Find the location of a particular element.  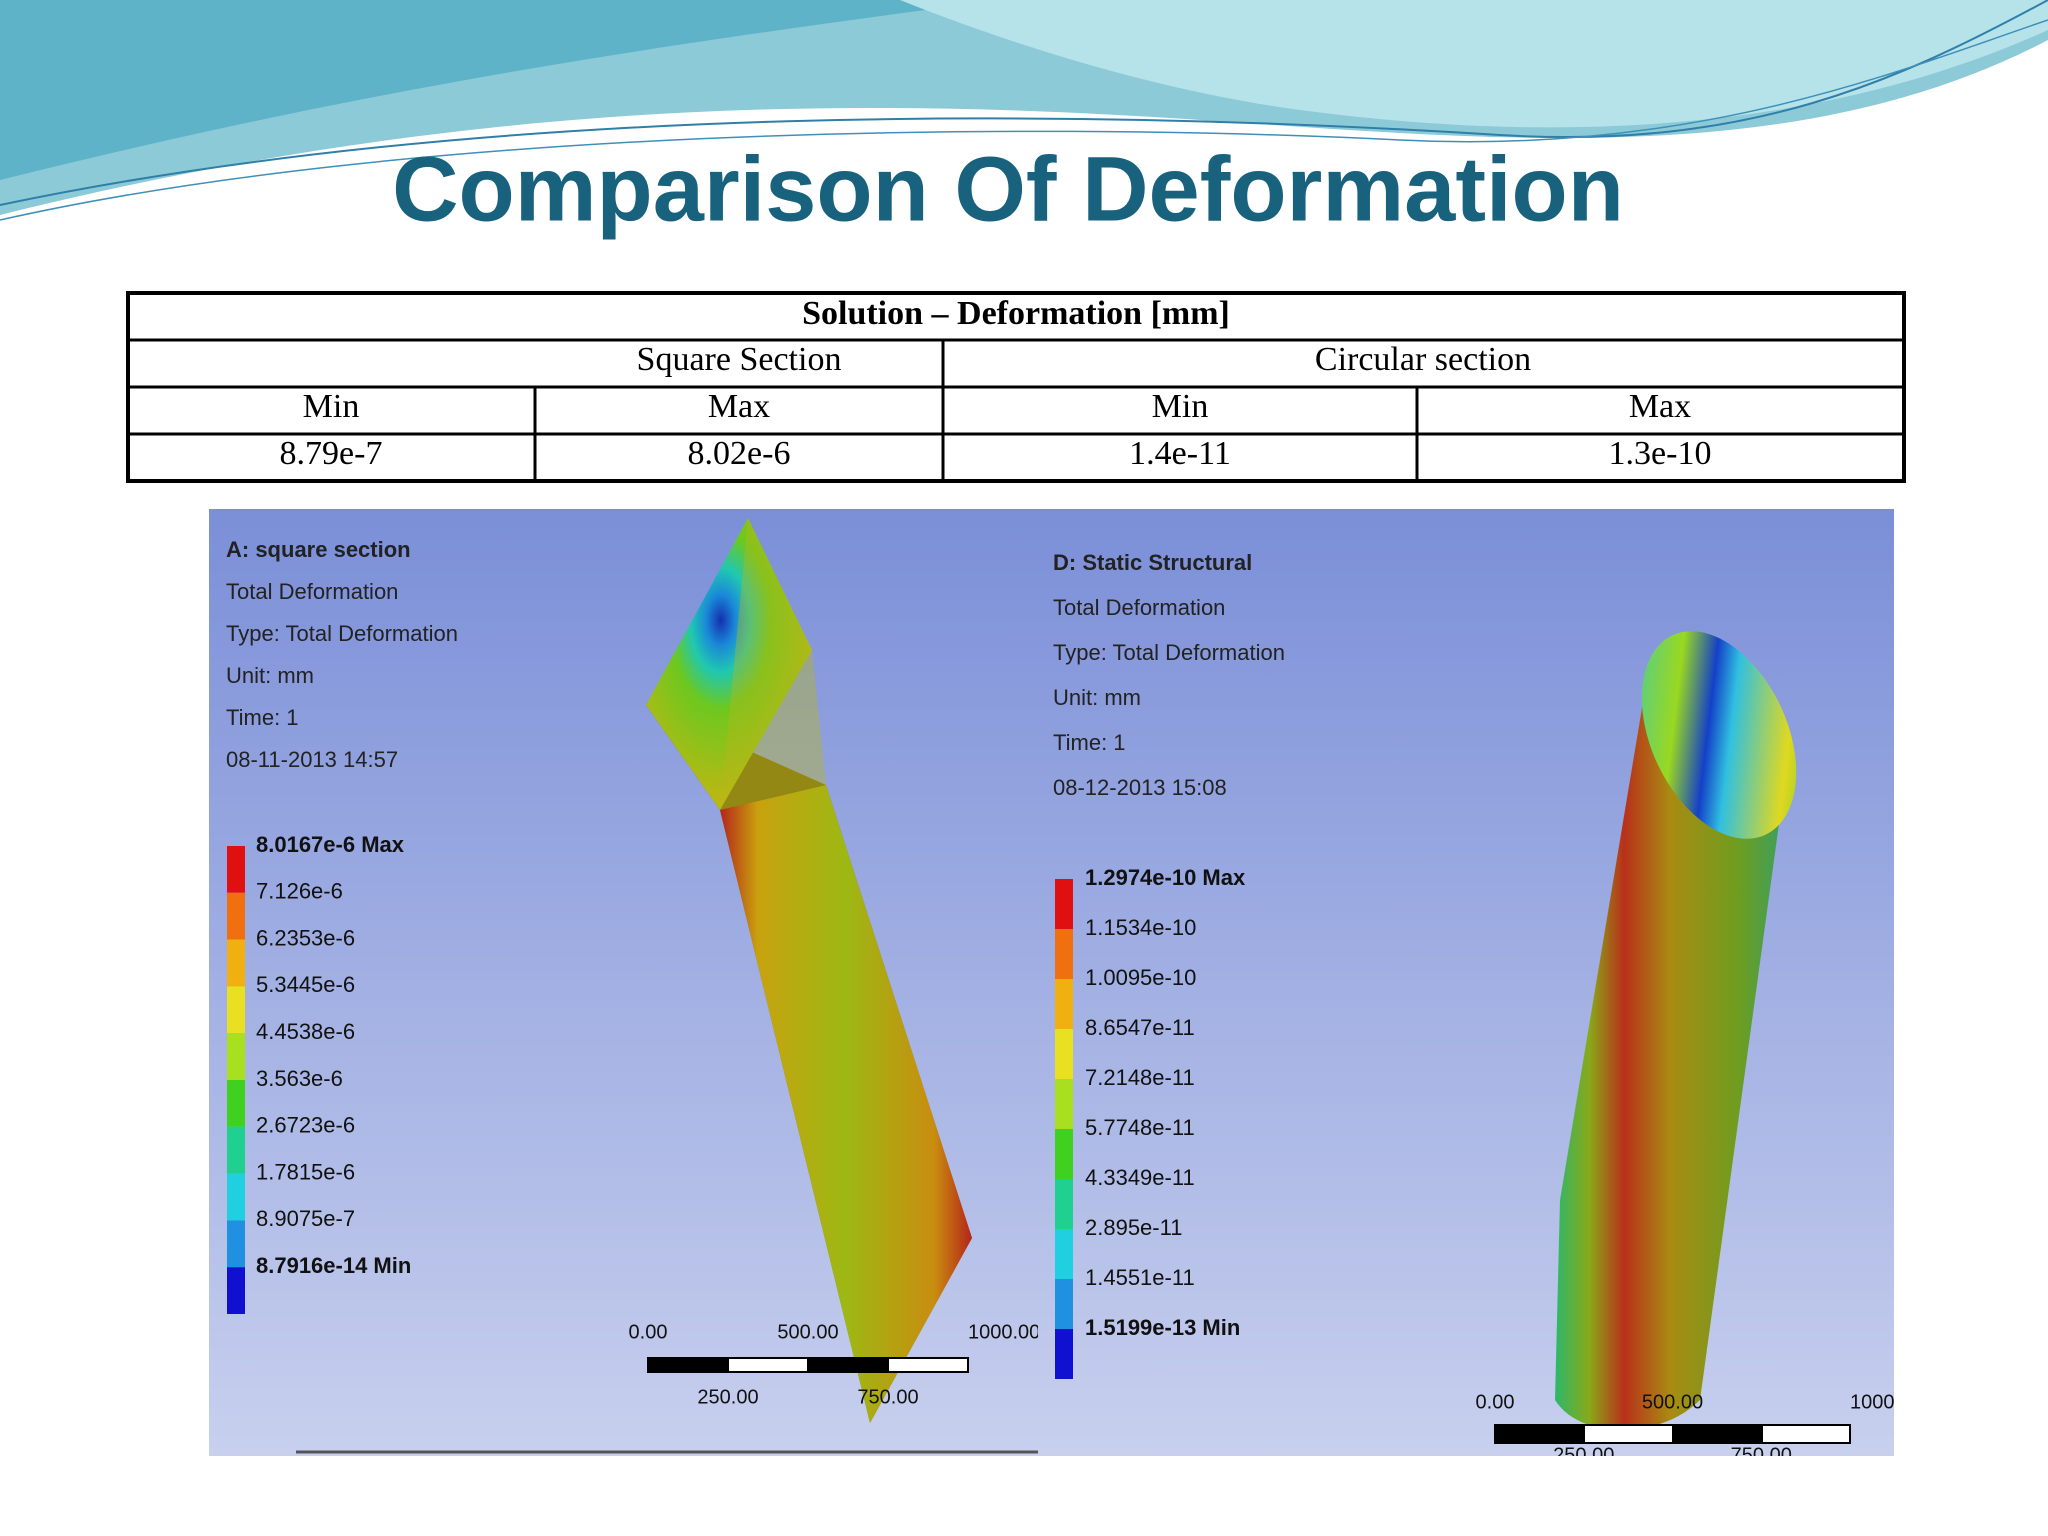

deformation-table is located at coordinates (1016, 387).